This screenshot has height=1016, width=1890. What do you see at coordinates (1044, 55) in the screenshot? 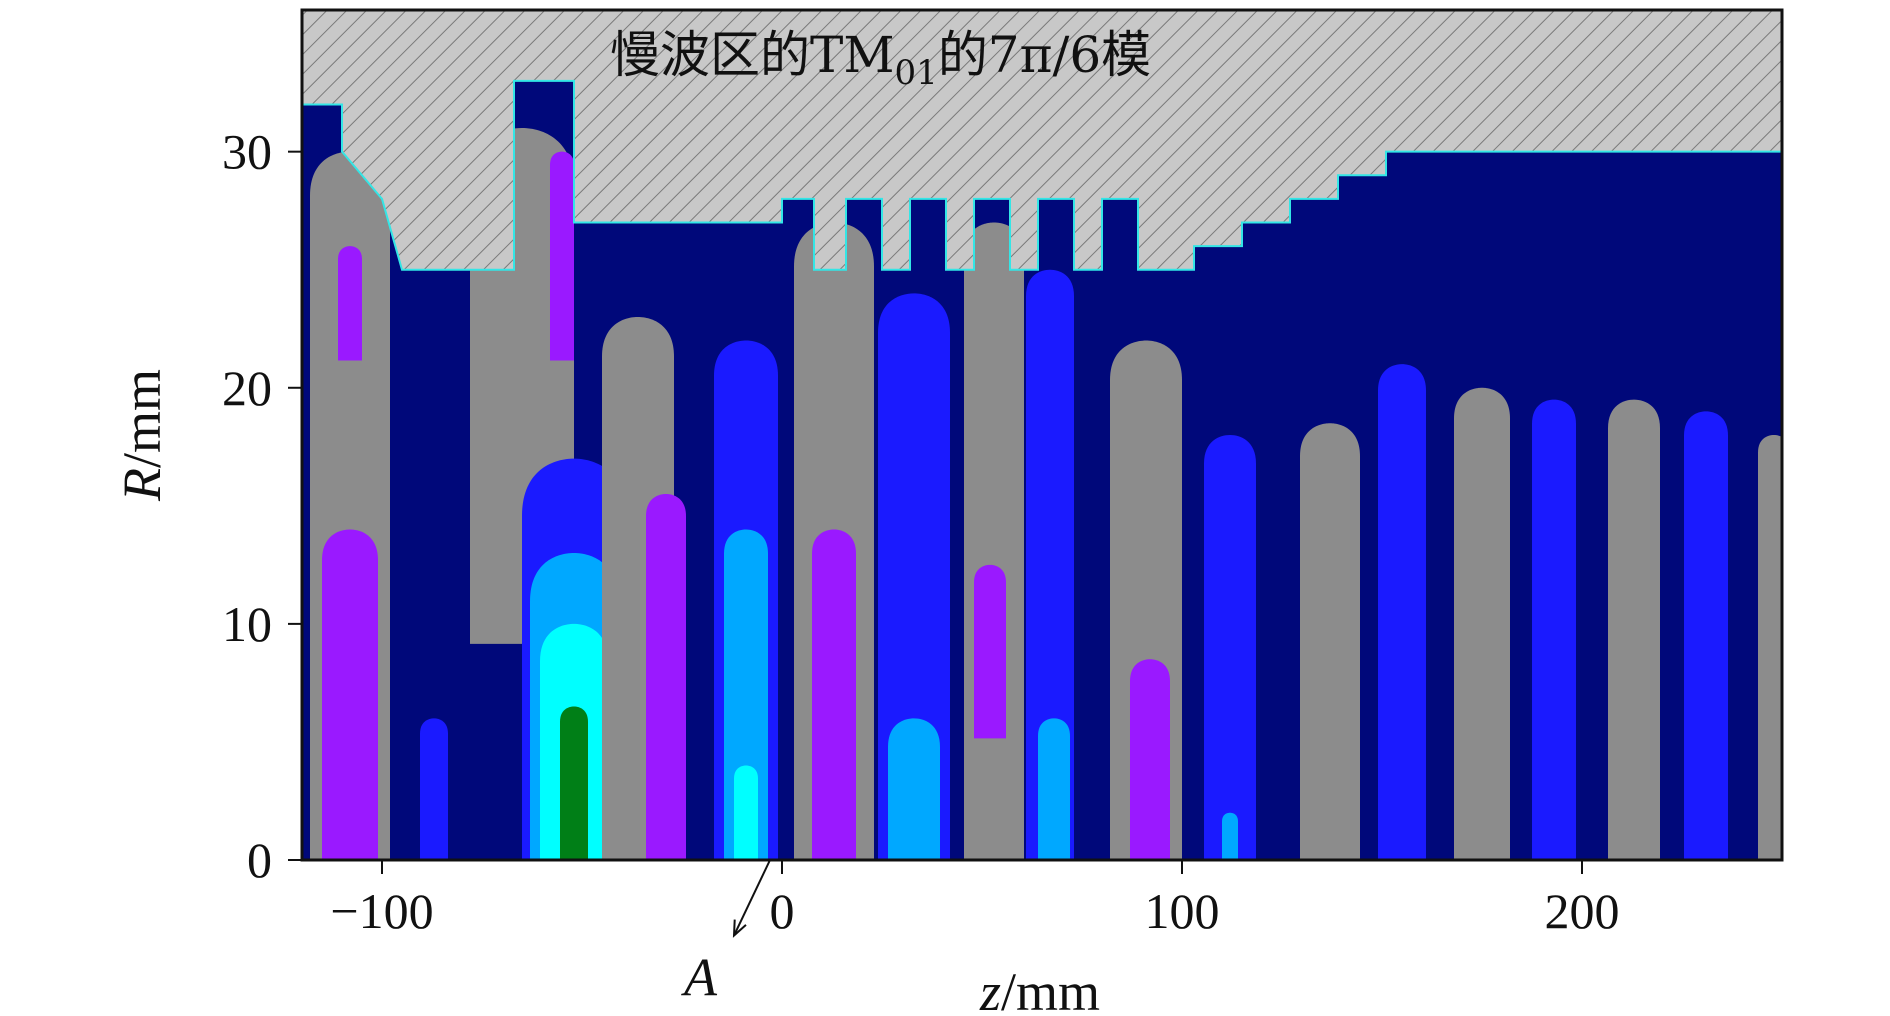
I see `title-suffix: 的7π/6模` at bounding box center [1044, 55].